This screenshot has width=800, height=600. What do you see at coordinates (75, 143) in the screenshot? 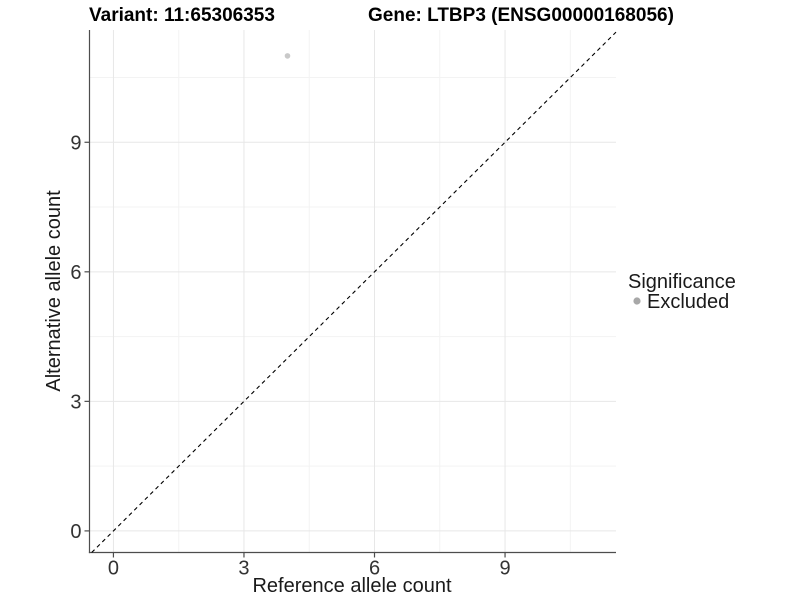
I see `y-tick-label: 9` at bounding box center [75, 143].